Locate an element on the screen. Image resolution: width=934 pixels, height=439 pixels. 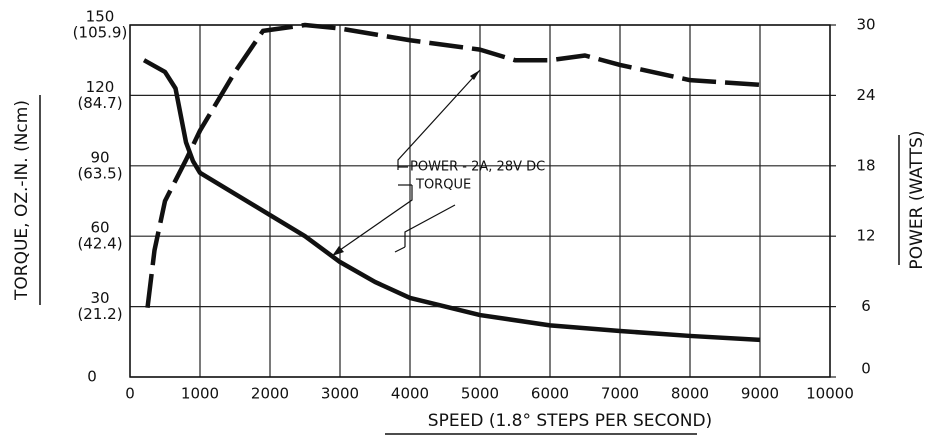
y-tick-sublabel: (42.4) is located at coordinates (99, 244).